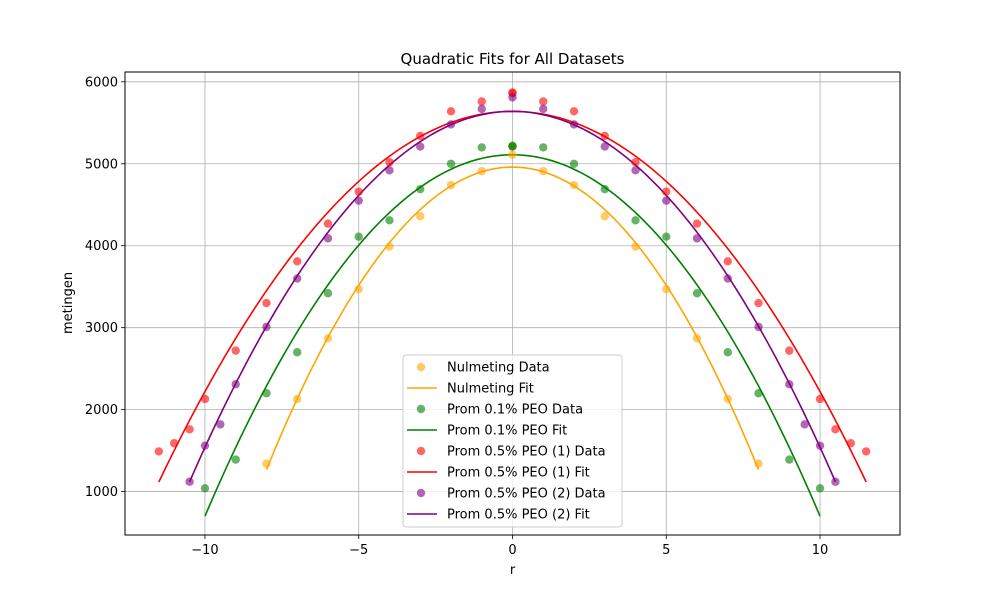 Image resolution: width=1000 pixels, height=600 pixels. I want to click on y-tick-label: 6000, so click(101, 82).